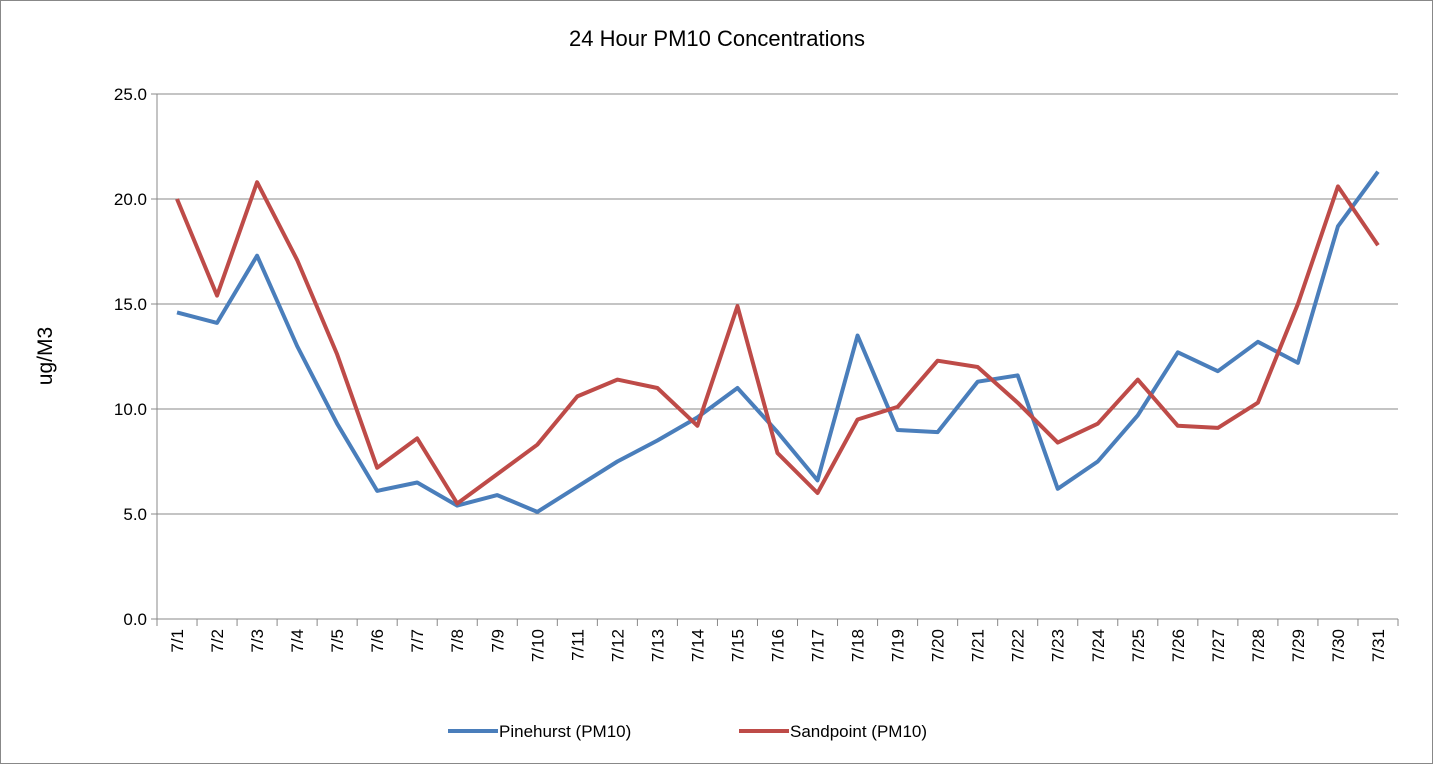 The image size is (1434, 765). Describe the element at coordinates (497, 641) in the screenshot. I see `x-tick-label: 7/9` at that location.